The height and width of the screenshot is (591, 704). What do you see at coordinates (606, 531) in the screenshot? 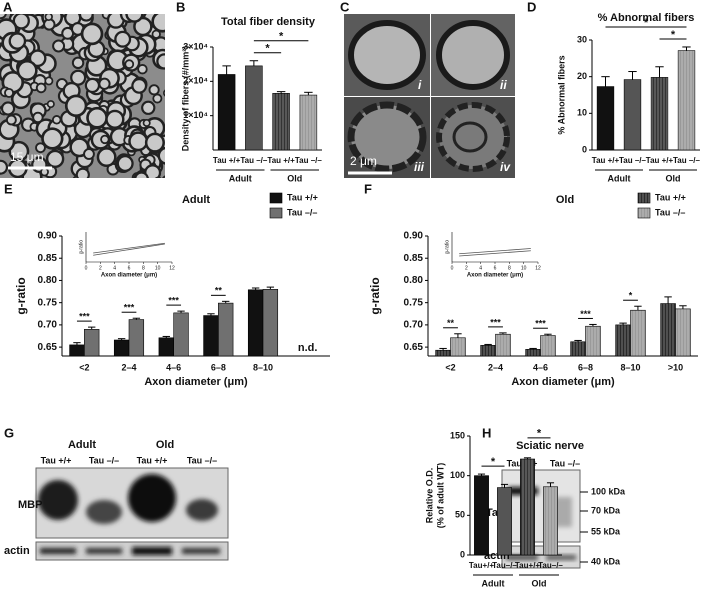
I see `marker-label: 55 kDa` at bounding box center [606, 531].